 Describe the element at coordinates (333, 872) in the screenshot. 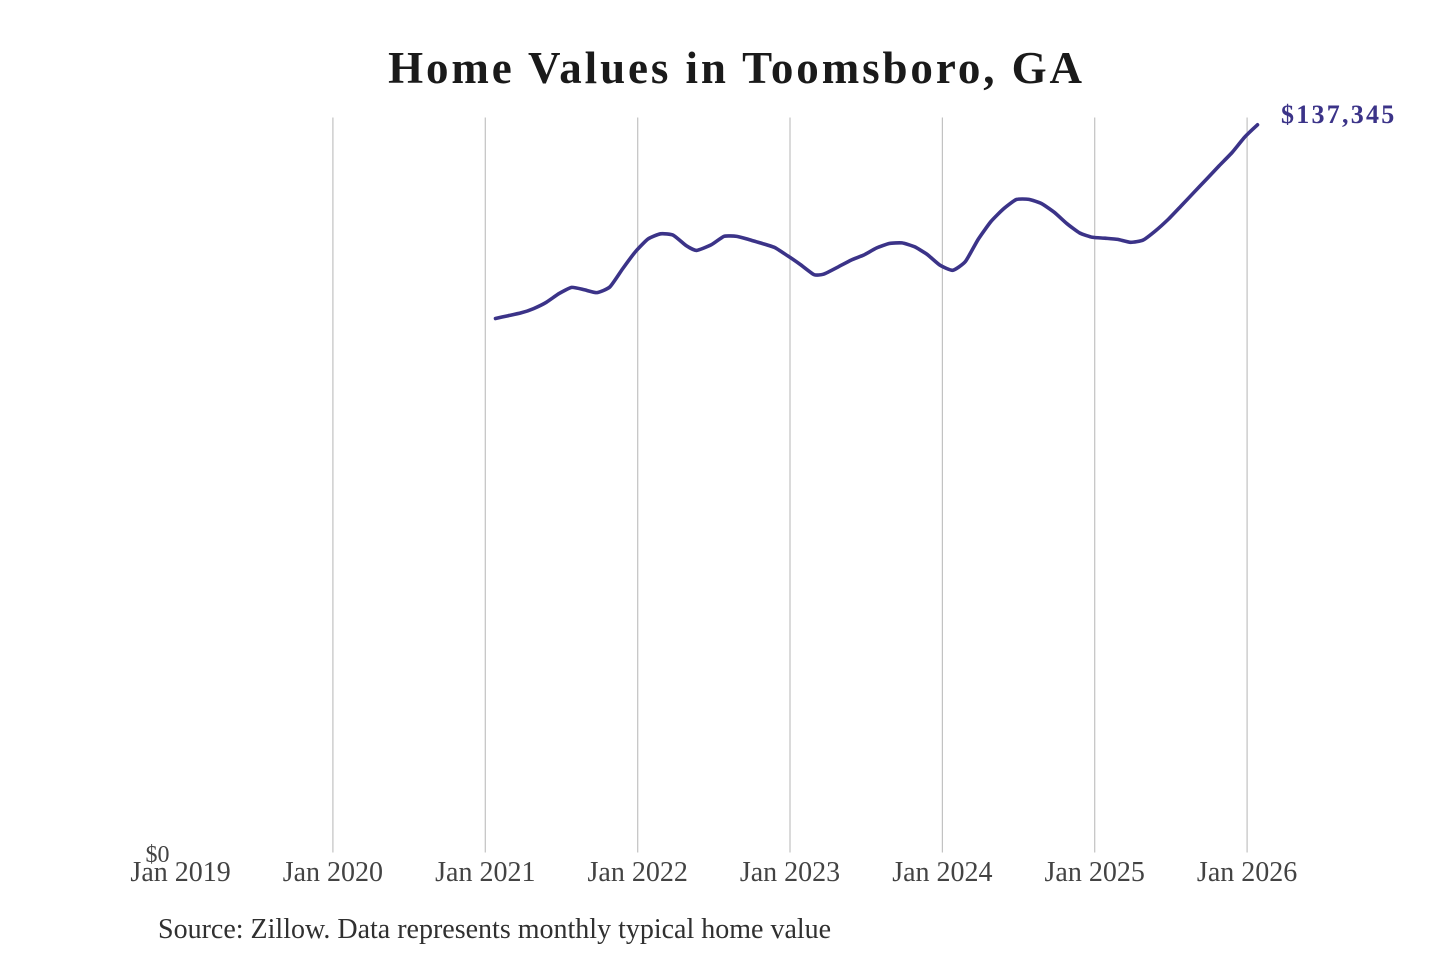

I see `svg-text: Jan 2020` at that location.